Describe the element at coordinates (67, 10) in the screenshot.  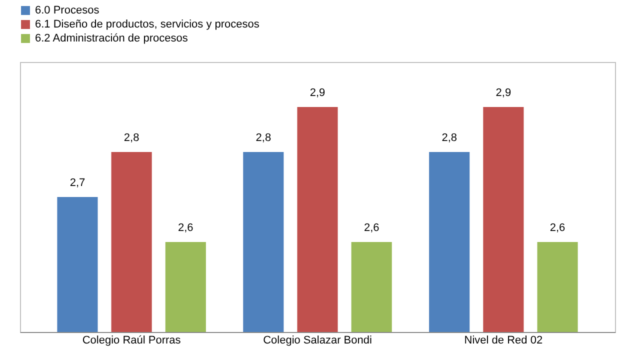
I see `legend-label: 6.0 Procesos` at that location.